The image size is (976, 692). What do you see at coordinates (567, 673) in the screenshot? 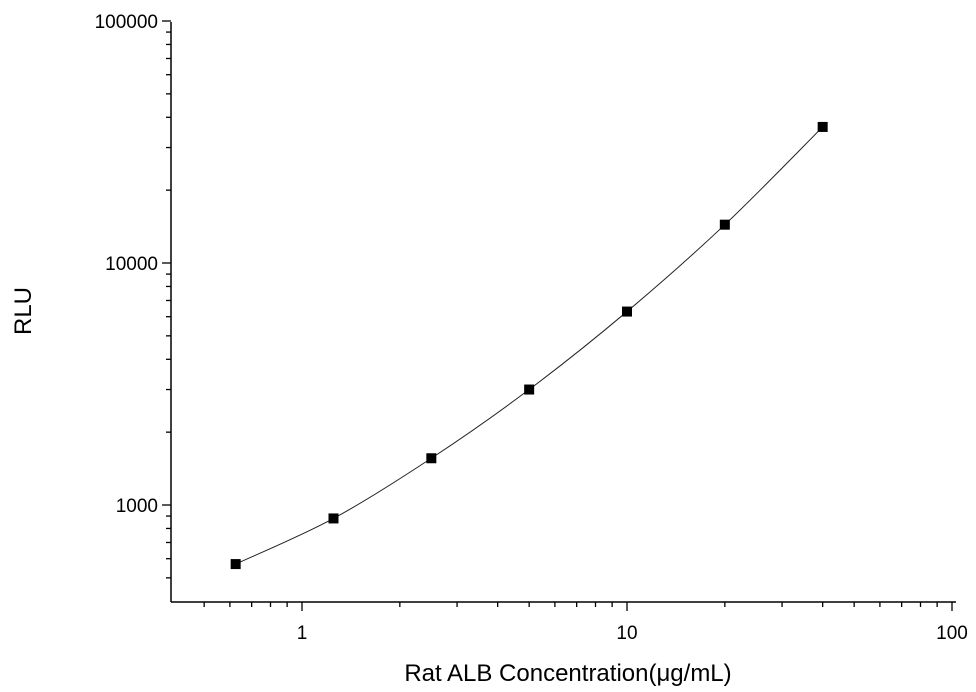
I see `x-axis-title: Rat ALB Concentration(μg/mL)` at bounding box center [567, 673].